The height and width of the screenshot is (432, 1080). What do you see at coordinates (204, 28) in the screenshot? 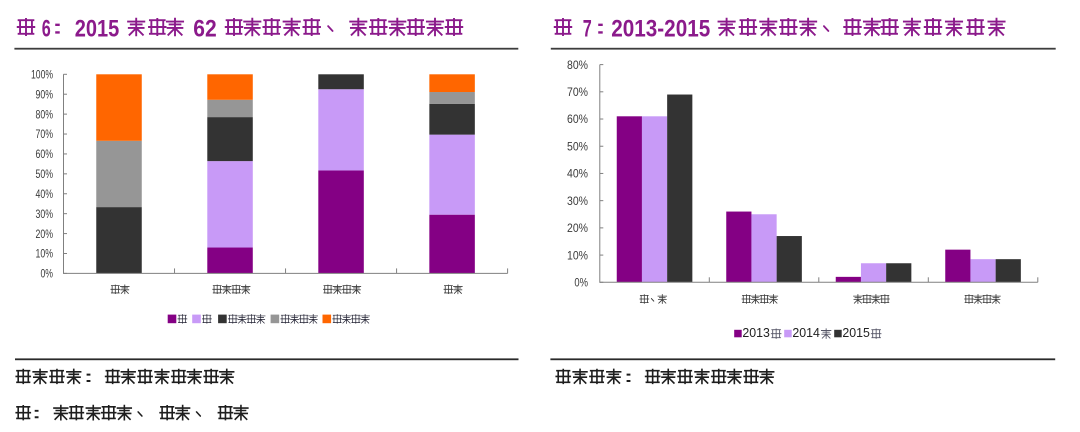
I see `svg-text: 62` at bounding box center [204, 28].